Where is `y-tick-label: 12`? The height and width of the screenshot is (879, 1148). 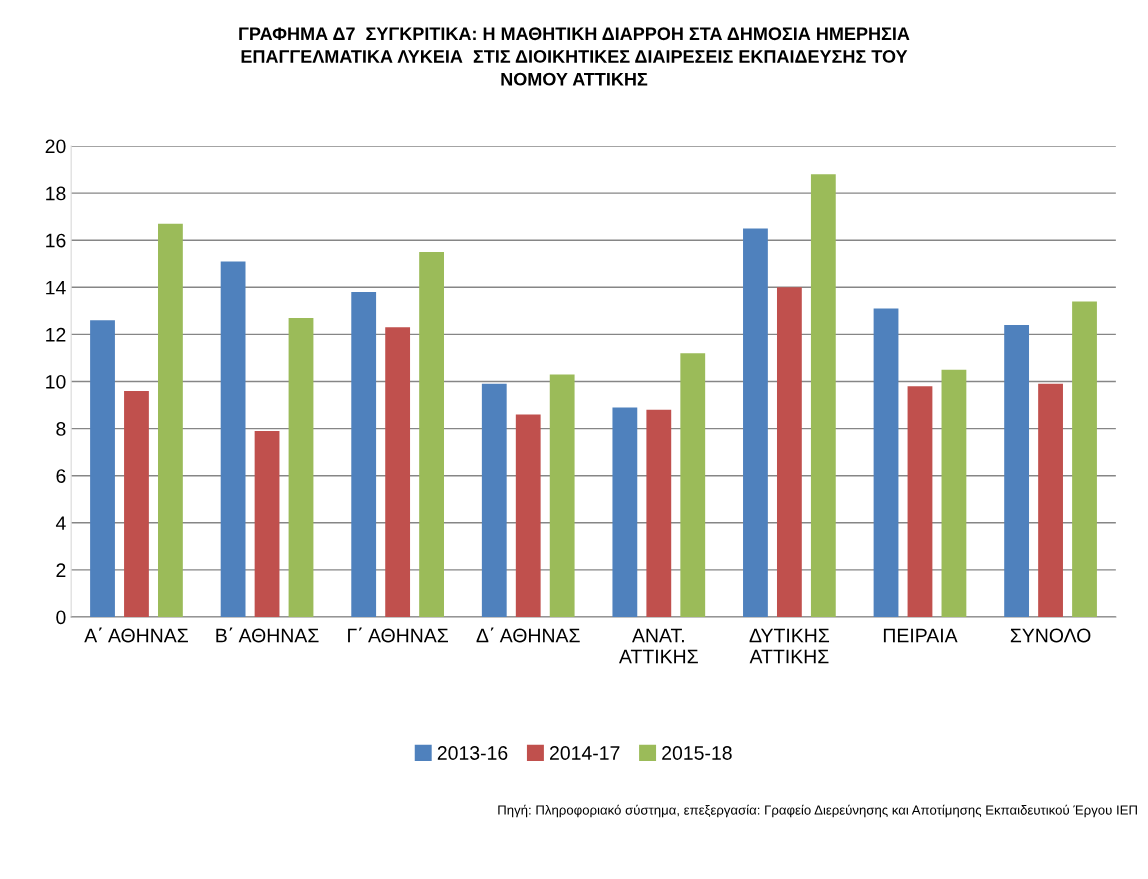 y-tick-label: 12 is located at coordinates (56, 334).